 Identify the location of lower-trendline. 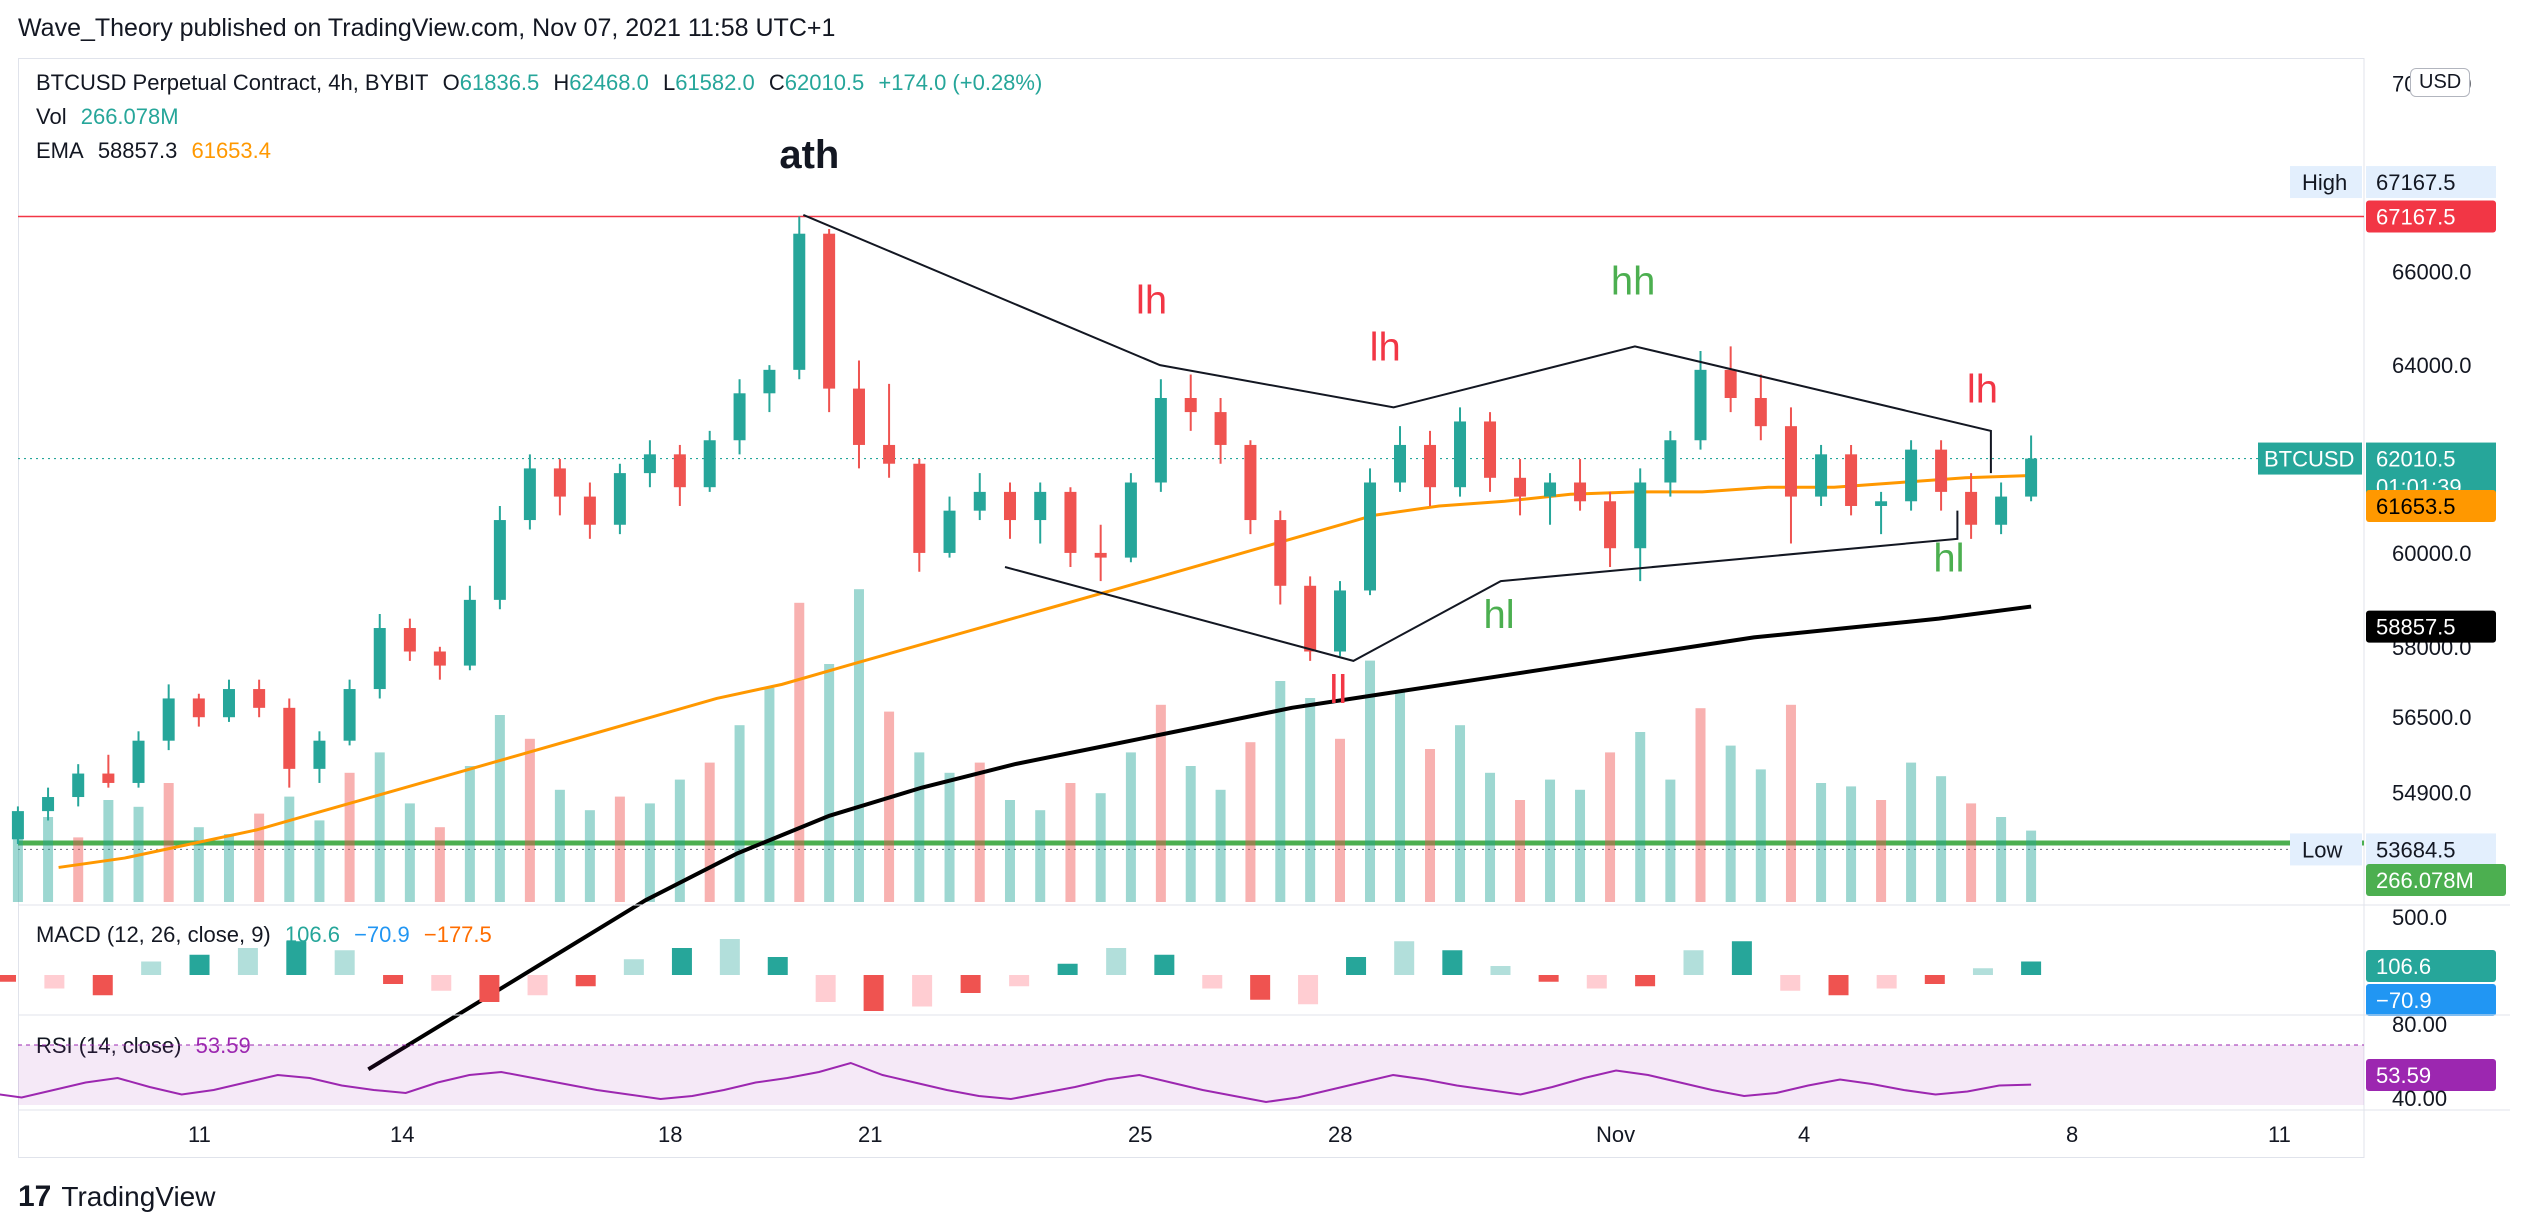
(1481, 586).